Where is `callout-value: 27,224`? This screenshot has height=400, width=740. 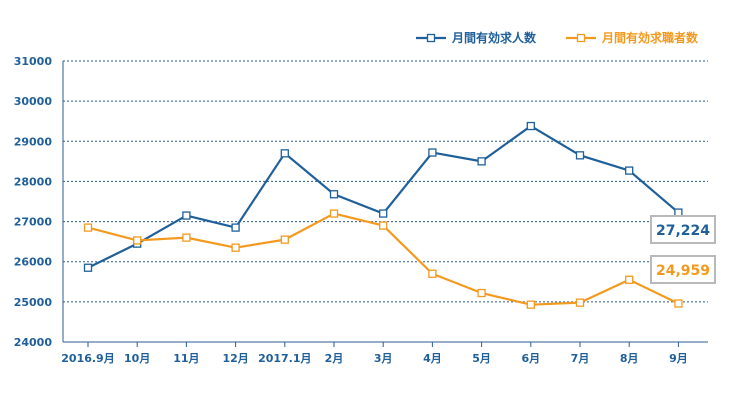 callout-value: 27,224 is located at coordinates (683, 231).